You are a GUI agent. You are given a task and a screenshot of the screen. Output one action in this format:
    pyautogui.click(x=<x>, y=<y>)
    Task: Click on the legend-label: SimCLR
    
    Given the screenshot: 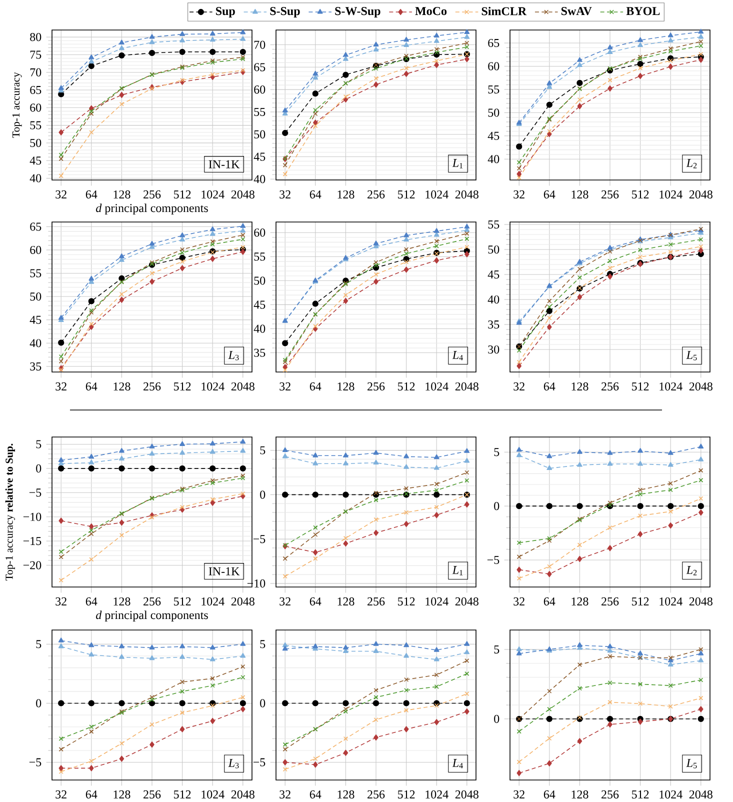 What is the action you would take?
    pyautogui.click(x=504, y=11)
    